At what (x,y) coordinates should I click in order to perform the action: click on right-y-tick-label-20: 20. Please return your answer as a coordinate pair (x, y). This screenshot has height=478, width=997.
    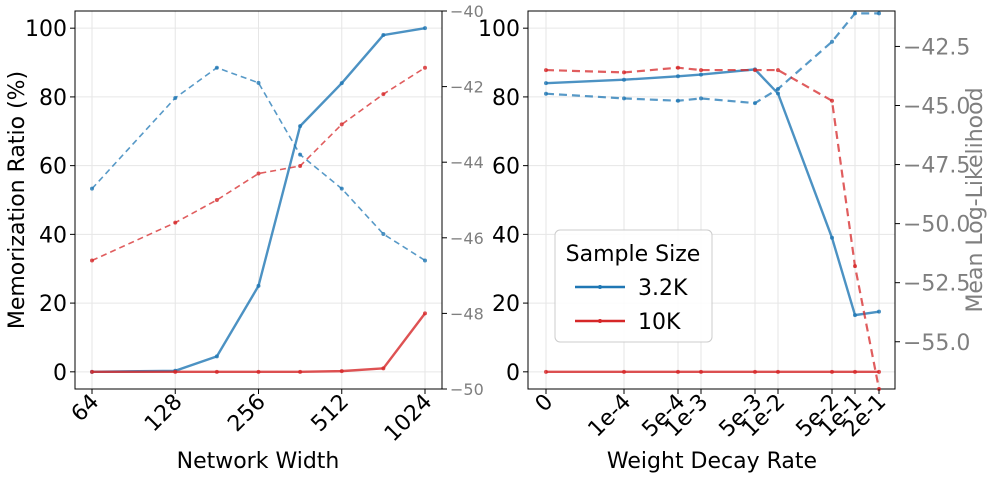
    Looking at the image, I should click on (506, 304).